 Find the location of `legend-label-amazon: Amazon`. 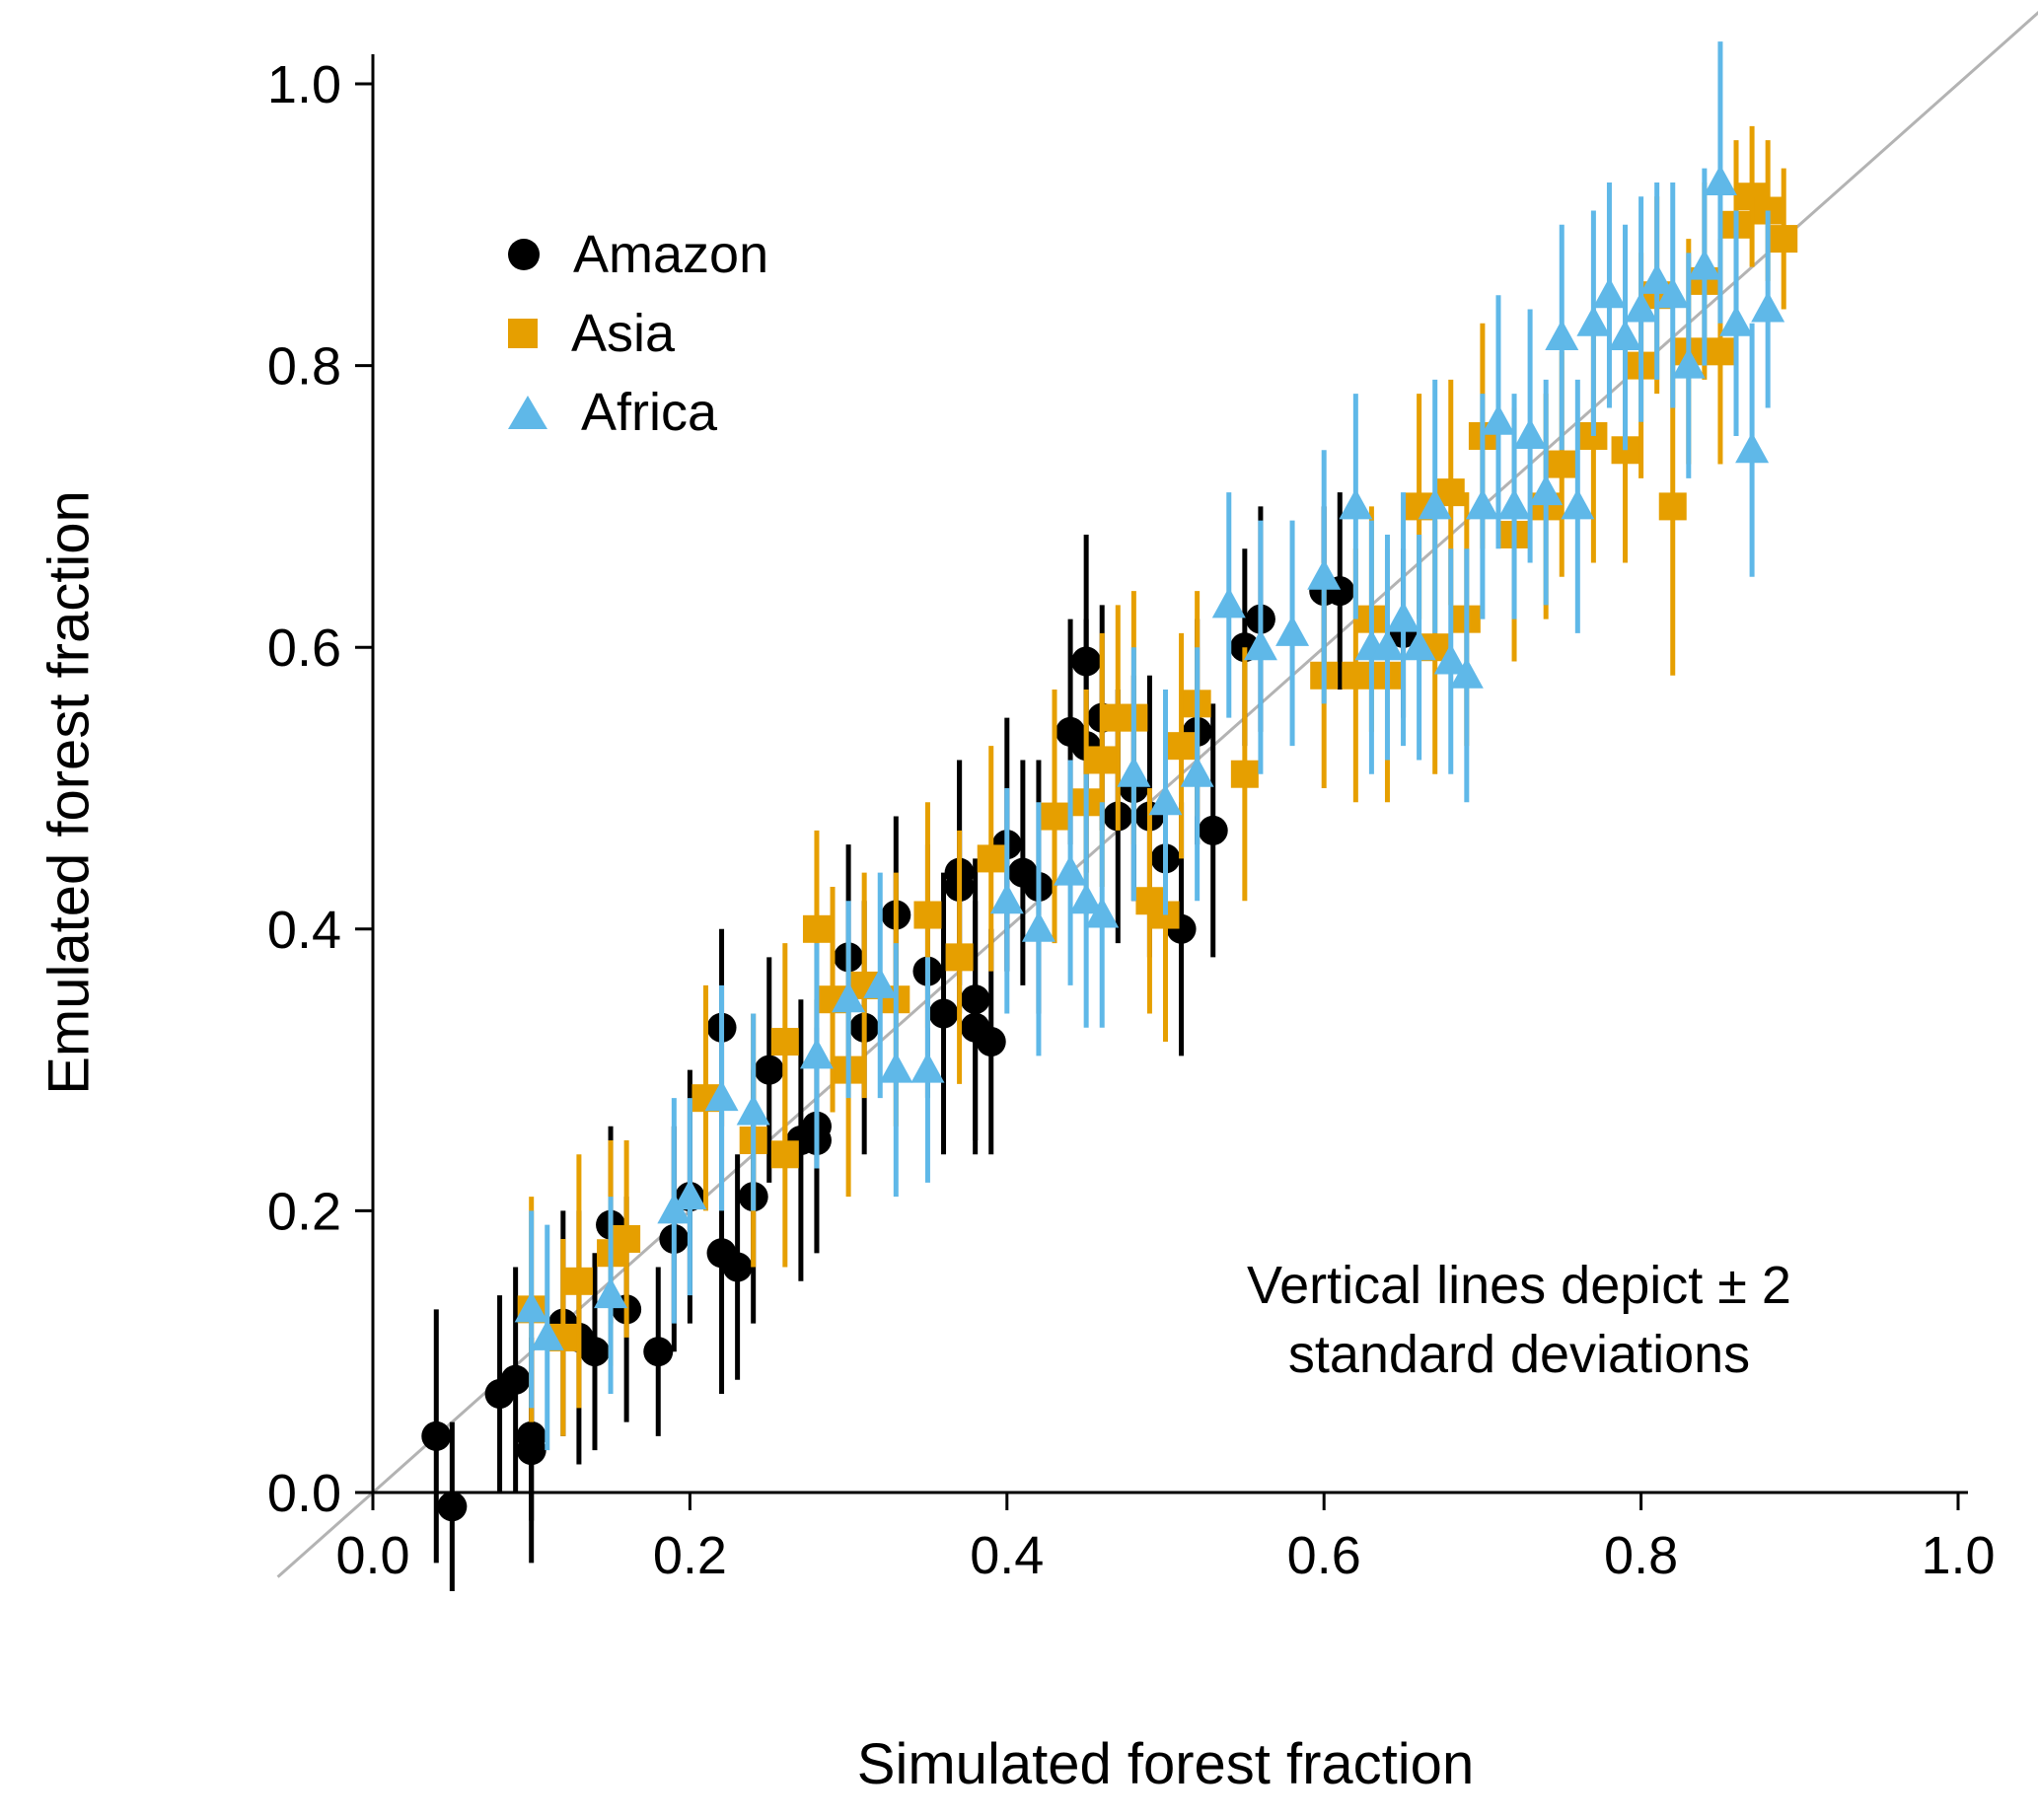

legend-label-amazon: Amazon is located at coordinates (671, 254).